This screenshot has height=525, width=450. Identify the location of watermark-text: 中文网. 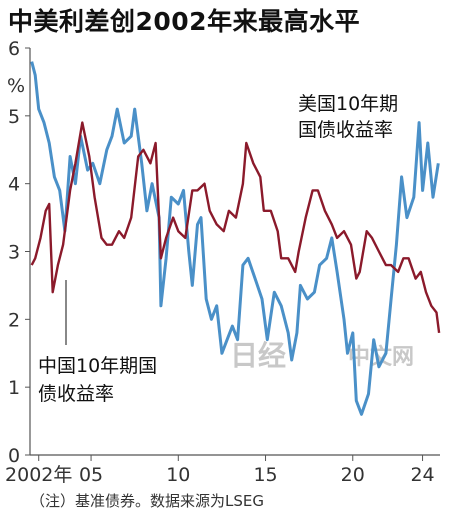
(381, 357).